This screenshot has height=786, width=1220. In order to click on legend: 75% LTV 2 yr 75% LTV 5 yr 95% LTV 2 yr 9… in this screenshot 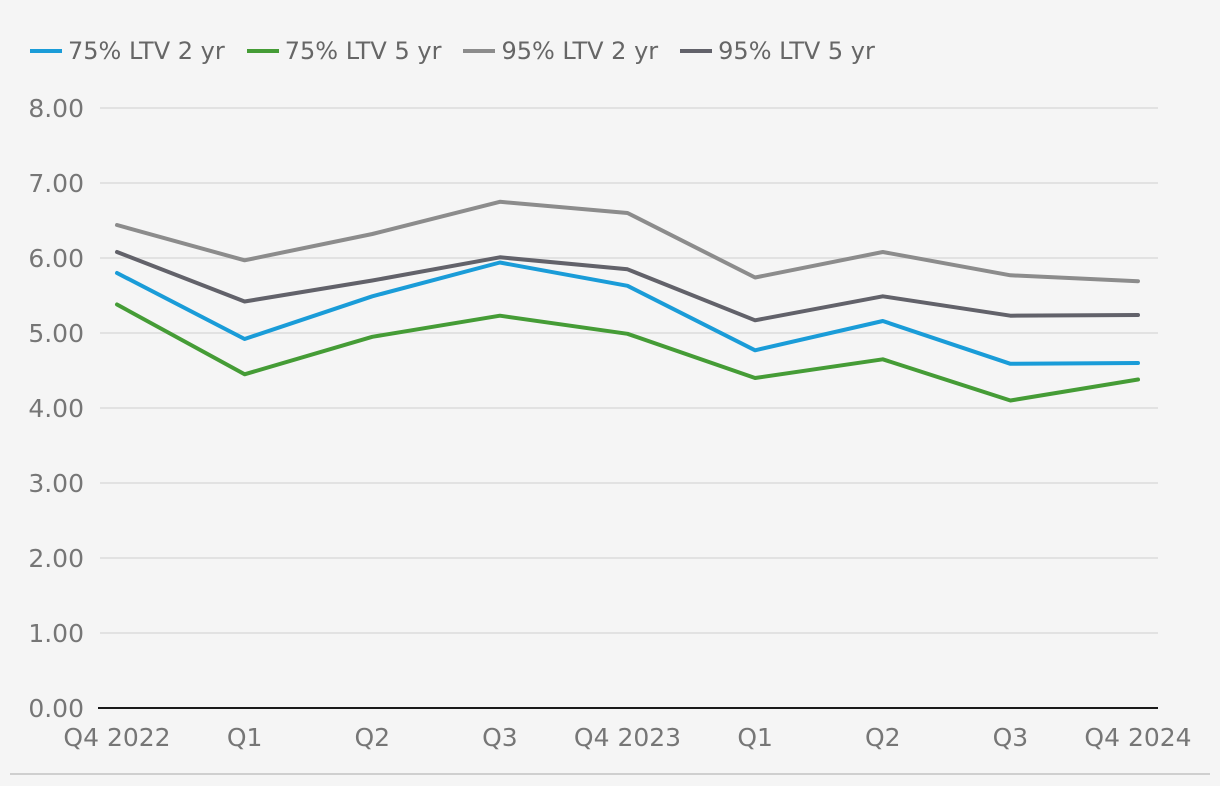, I will do `click(463, 51)`.